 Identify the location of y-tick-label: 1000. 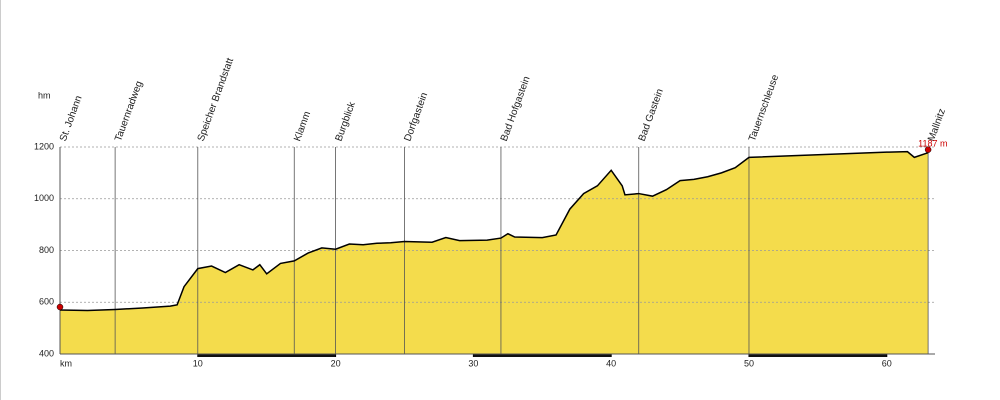
(44, 198).